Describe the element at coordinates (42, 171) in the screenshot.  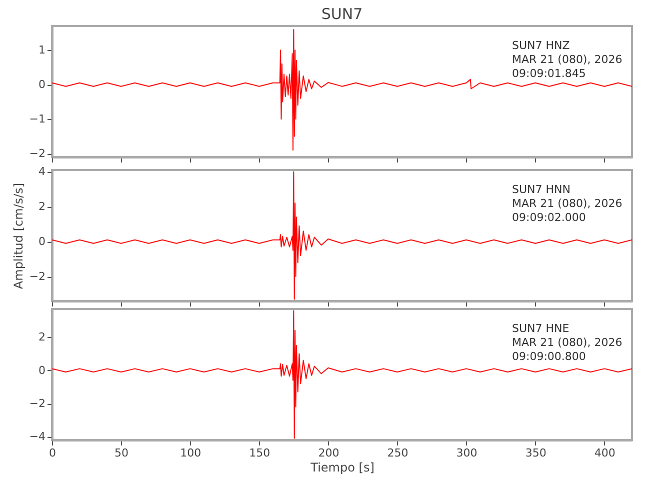
I see `y-tick-label: 4` at that location.